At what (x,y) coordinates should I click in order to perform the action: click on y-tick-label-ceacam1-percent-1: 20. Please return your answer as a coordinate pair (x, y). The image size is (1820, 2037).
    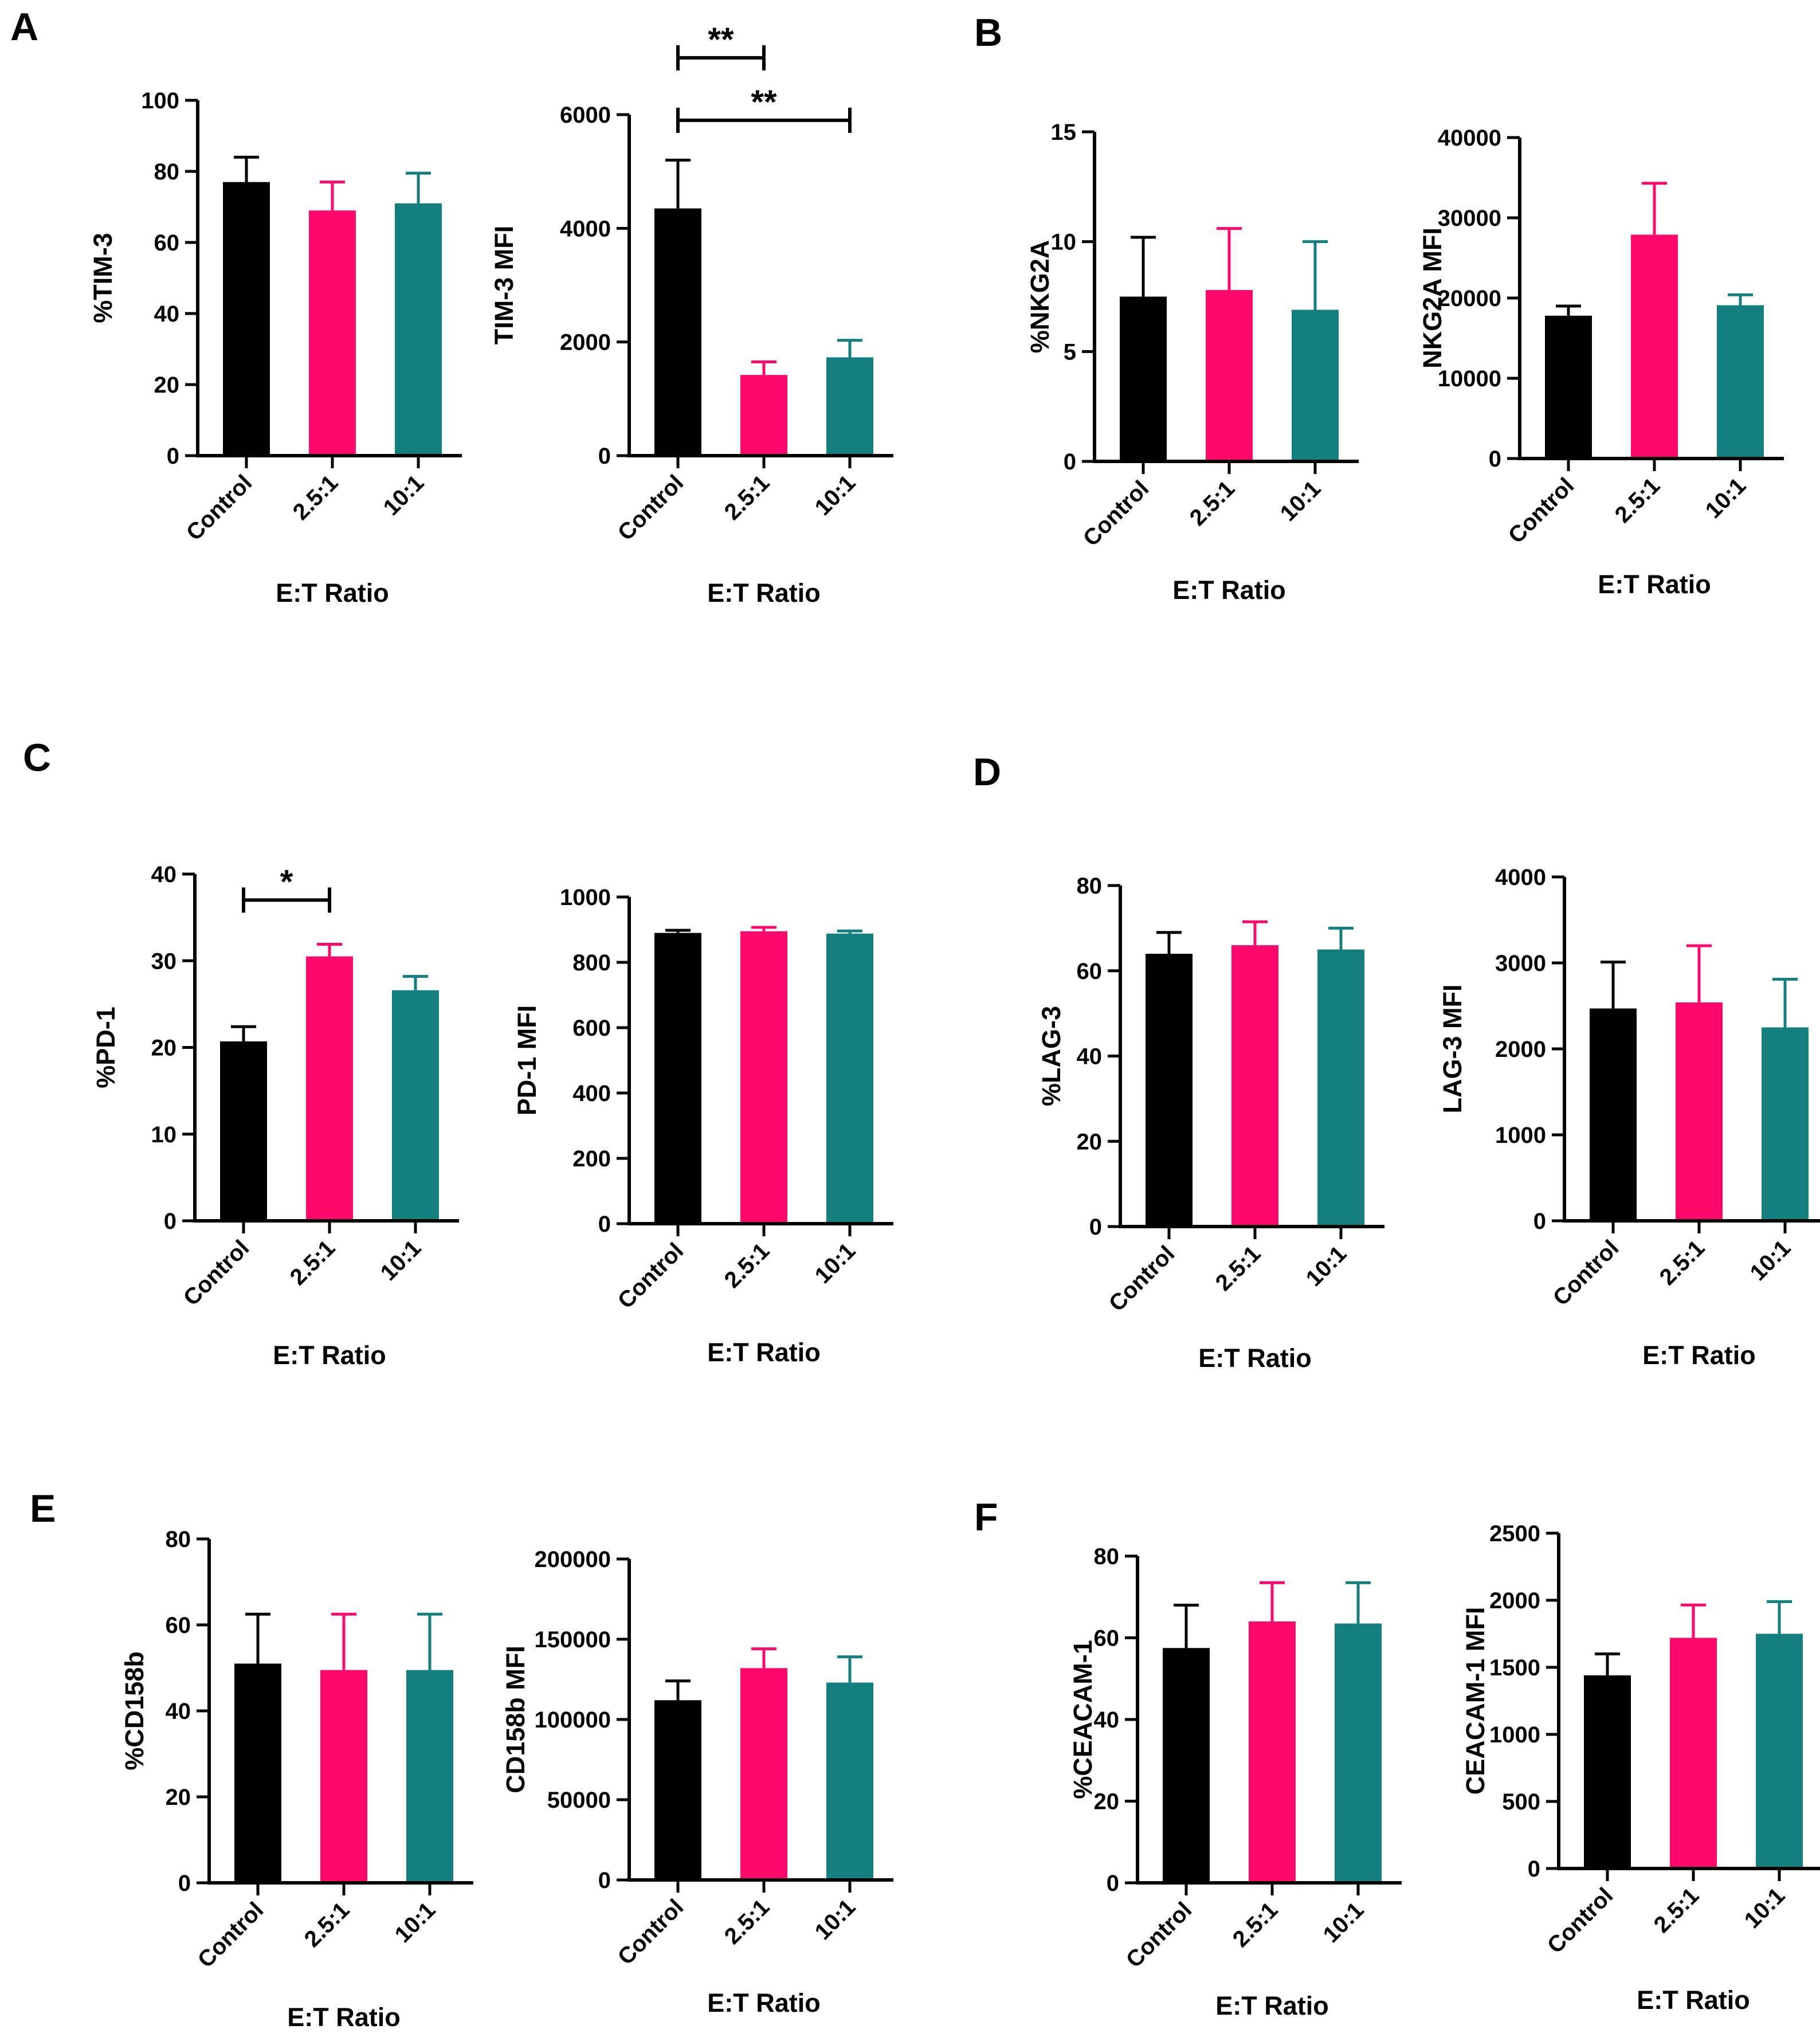
    Looking at the image, I should click on (1107, 1802).